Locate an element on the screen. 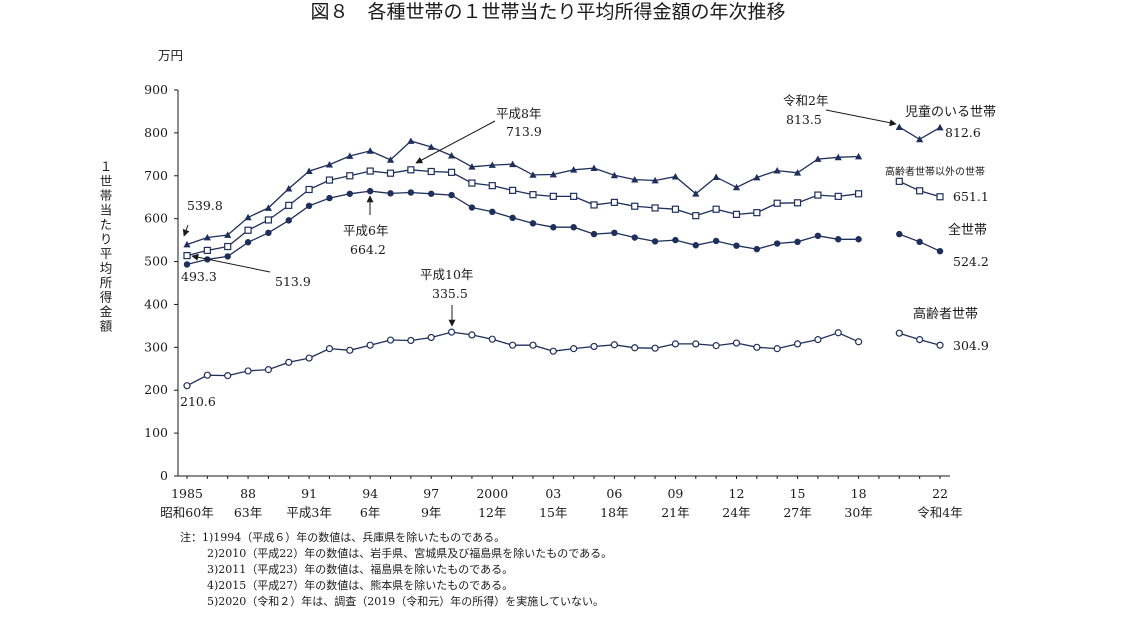 This screenshot has width=1131, height=636. x-tick-sublabel: 平成3年 is located at coordinates (308, 512).